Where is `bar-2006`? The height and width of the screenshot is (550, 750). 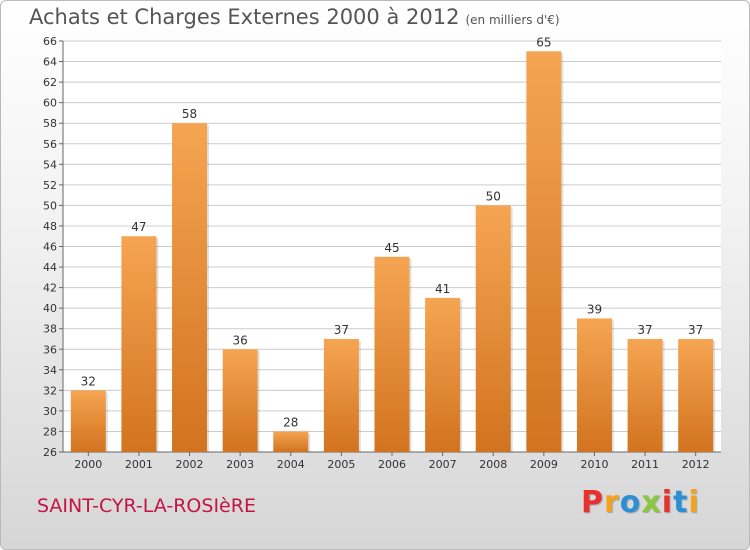
bar-2006 is located at coordinates (392, 354).